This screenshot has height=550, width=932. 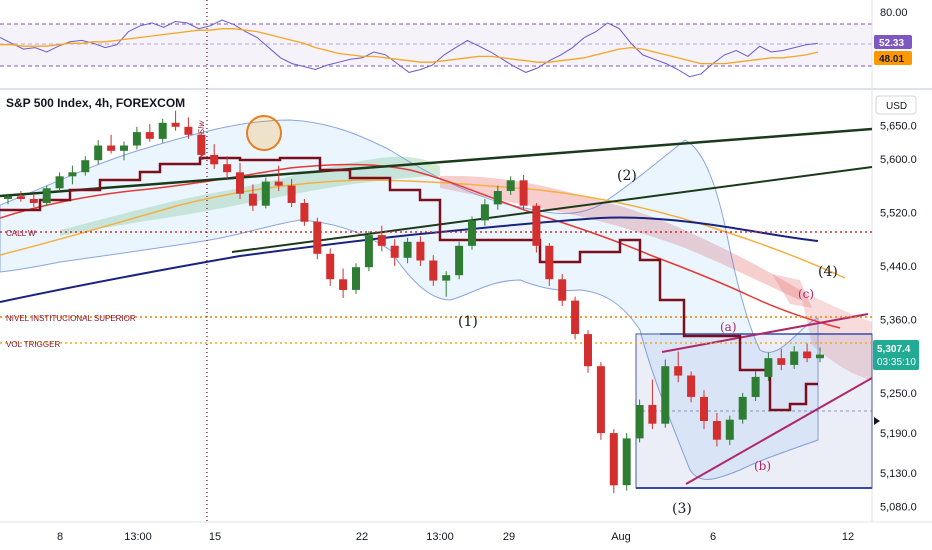 What do you see at coordinates (806, 294) in the screenshot?
I see `subwave-label-c: (c)` at bounding box center [806, 294].